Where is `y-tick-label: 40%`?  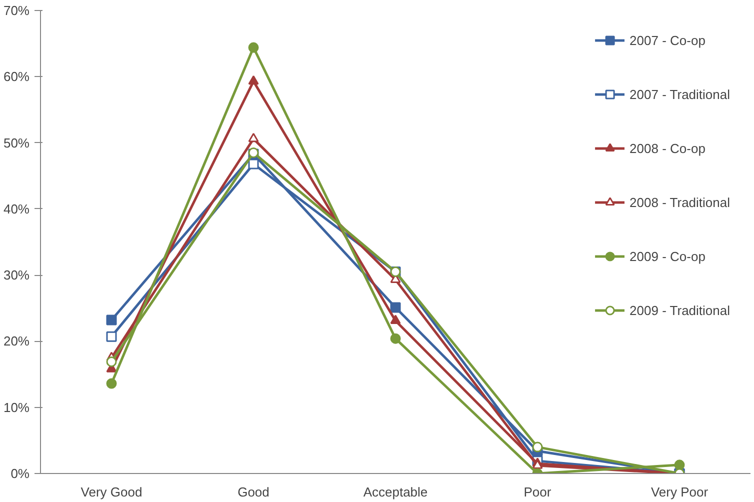 y-tick-label: 40% is located at coordinates (16, 208).